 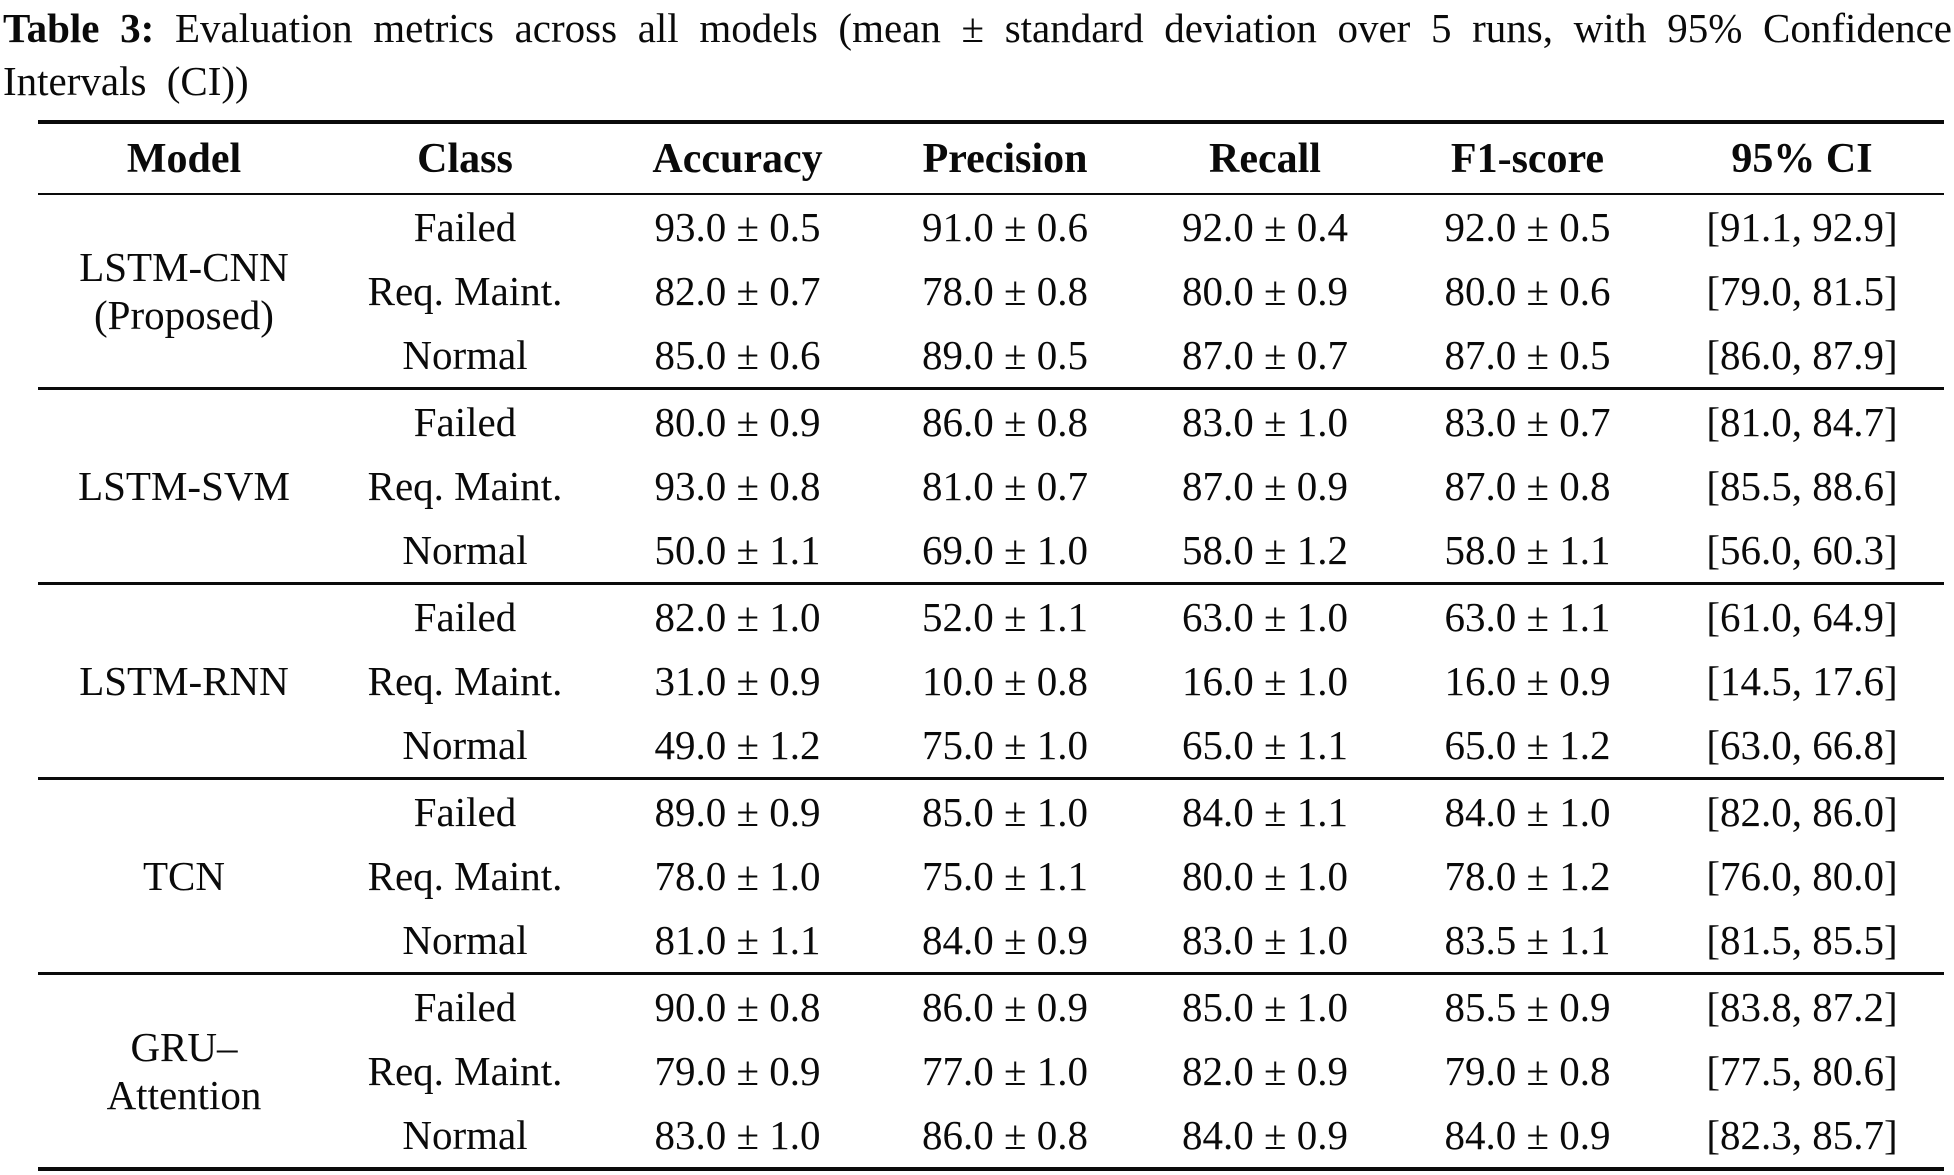 I want to click on cell-ci: [56.0, 60.3], so click(x=1802, y=550).